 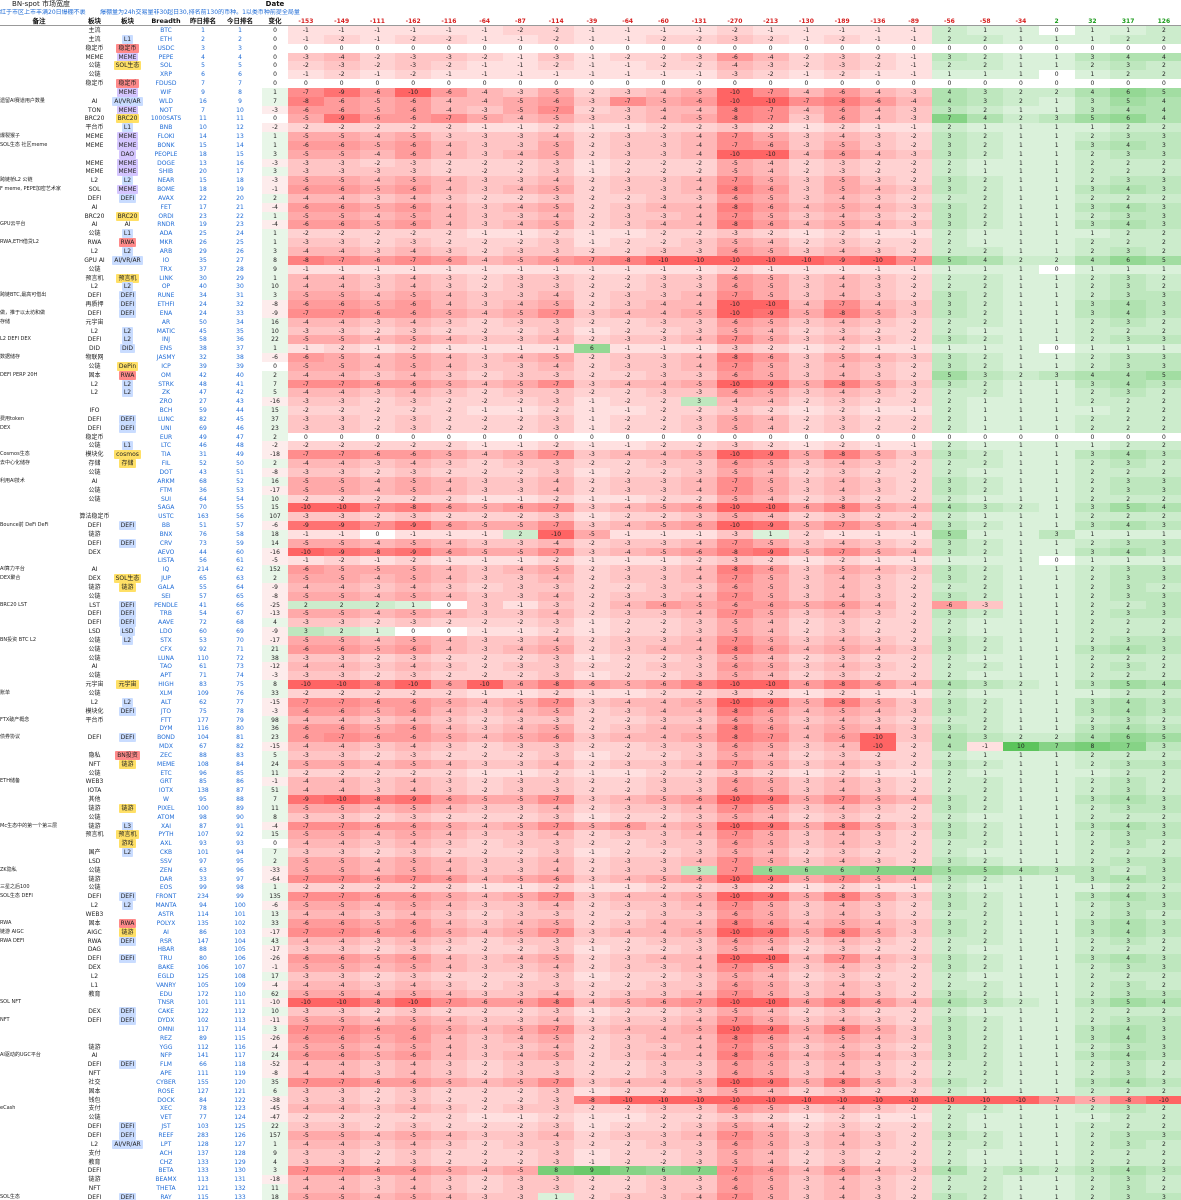 I want to click on row-change: 5, so click(x=275, y=393).